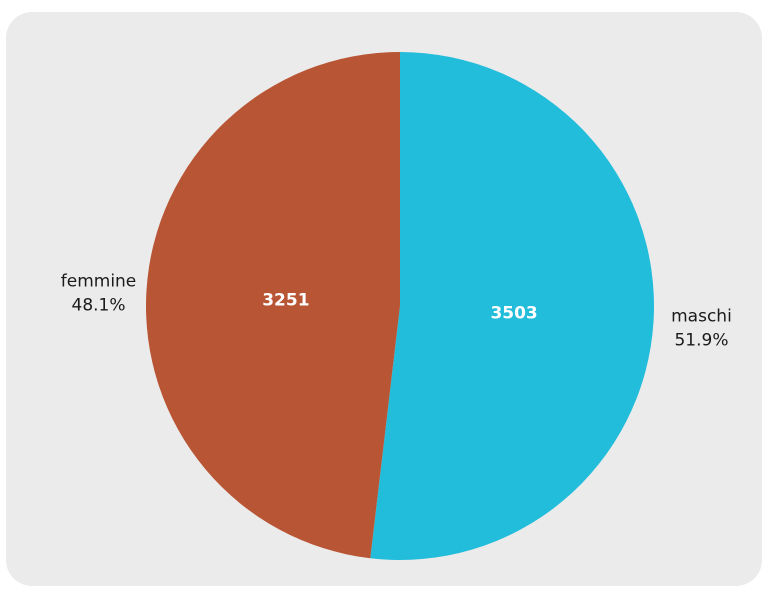  What do you see at coordinates (701, 317) in the screenshot?
I see `slice-label-maschi: maschi` at bounding box center [701, 317].